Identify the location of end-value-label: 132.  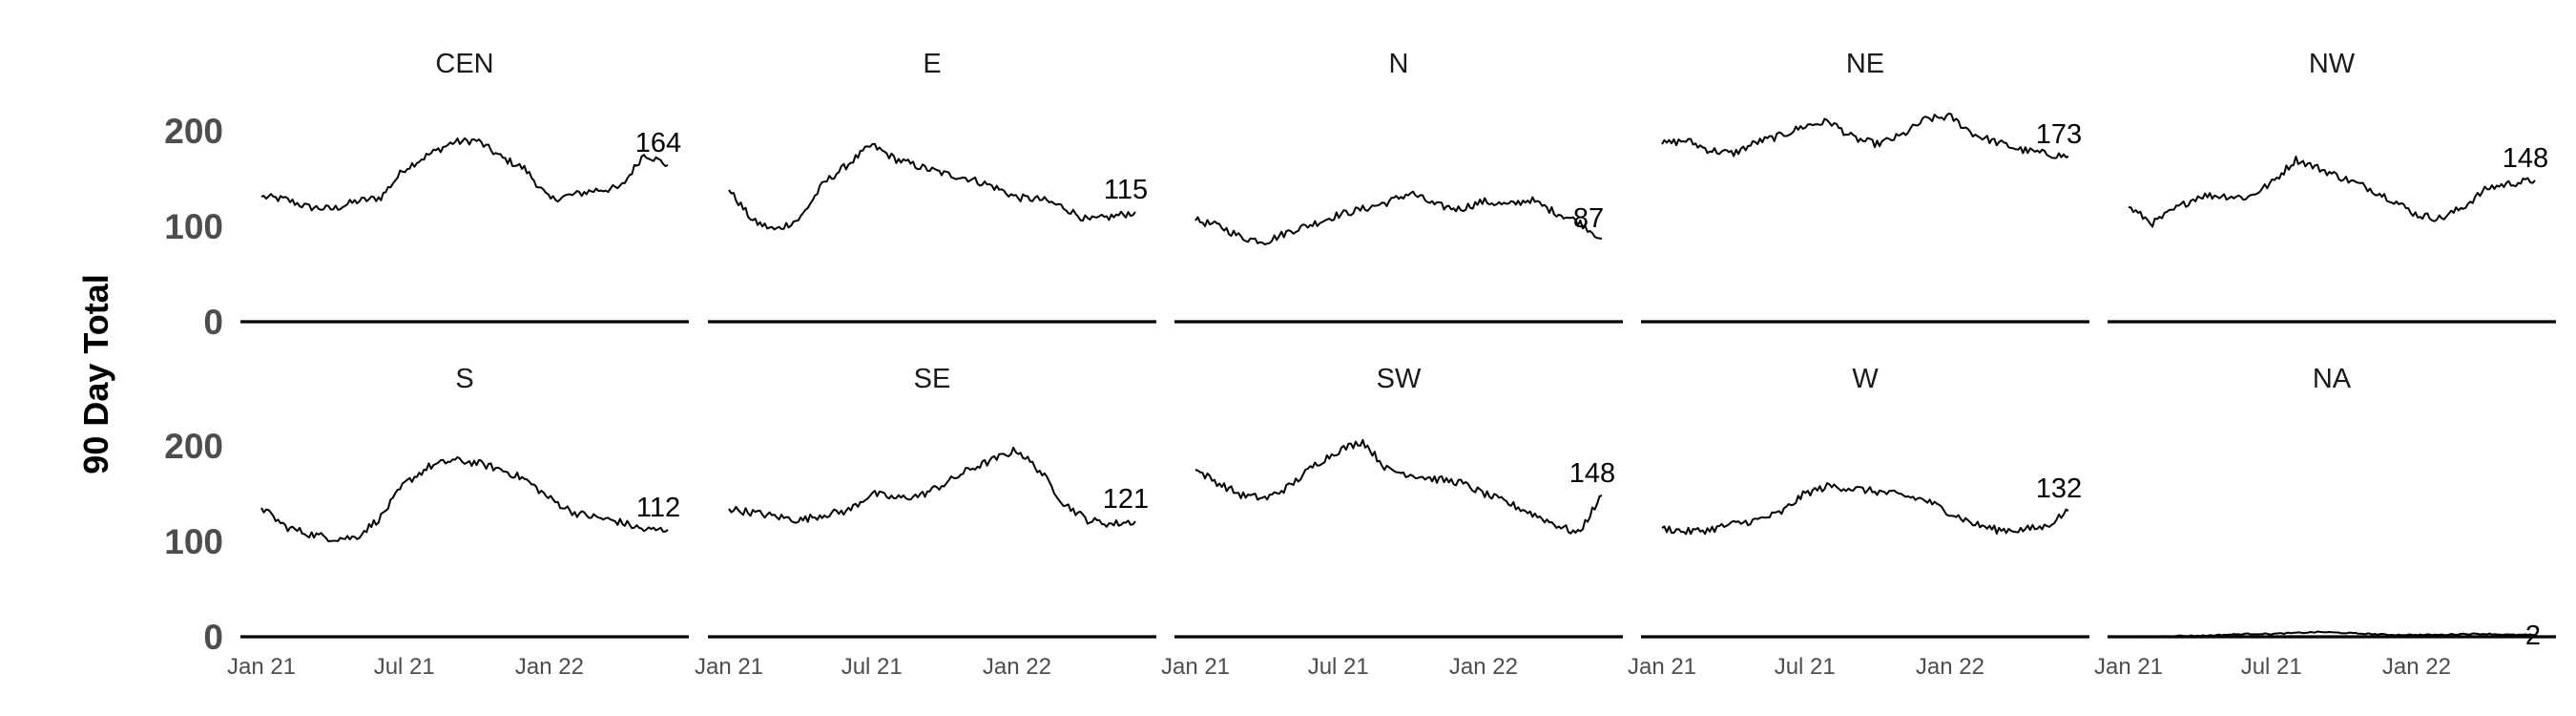
(2059, 489).